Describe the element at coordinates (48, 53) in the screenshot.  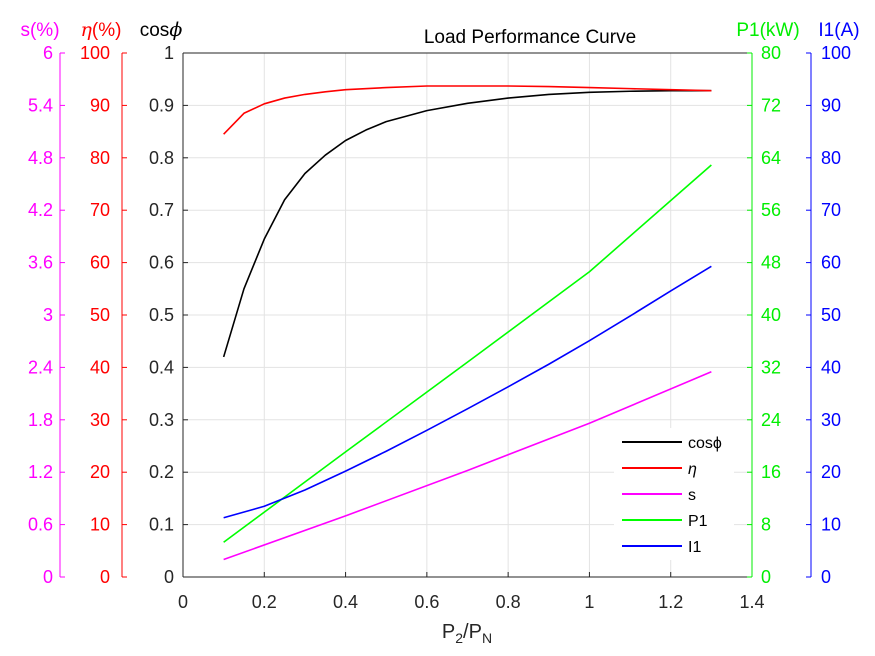
I see `s-tick-label: 6` at that location.